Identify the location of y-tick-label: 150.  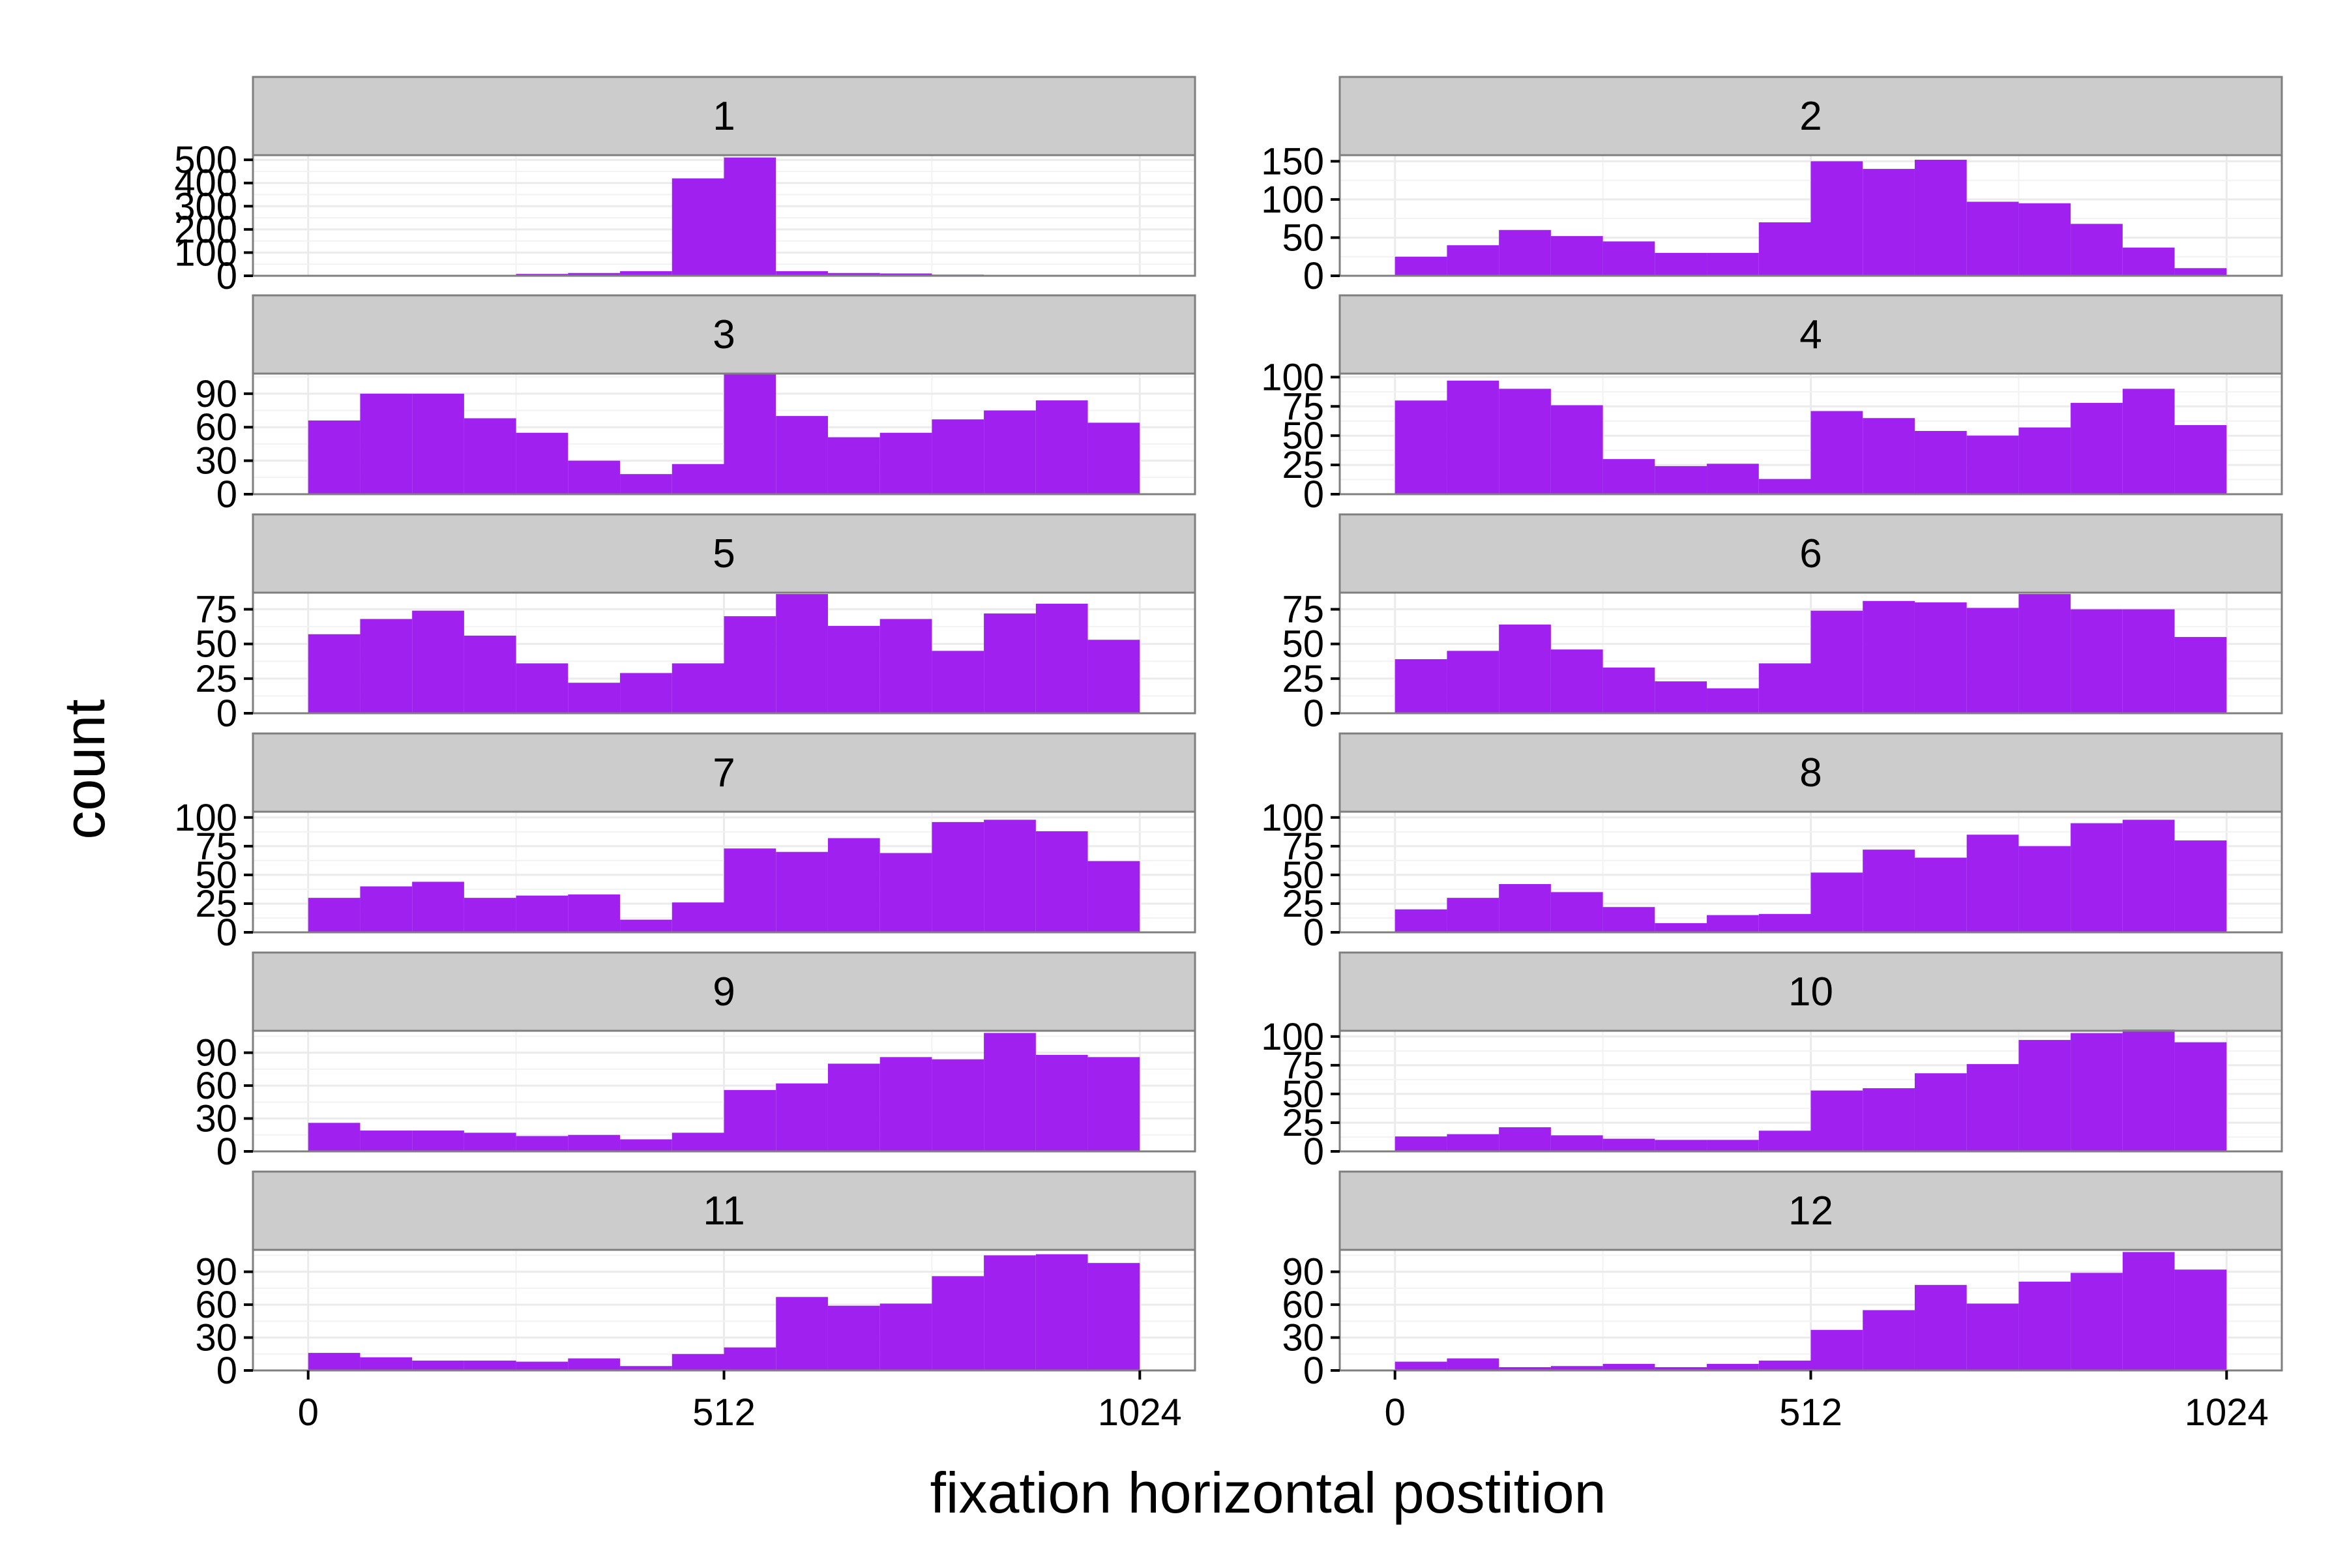
(1292, 161).